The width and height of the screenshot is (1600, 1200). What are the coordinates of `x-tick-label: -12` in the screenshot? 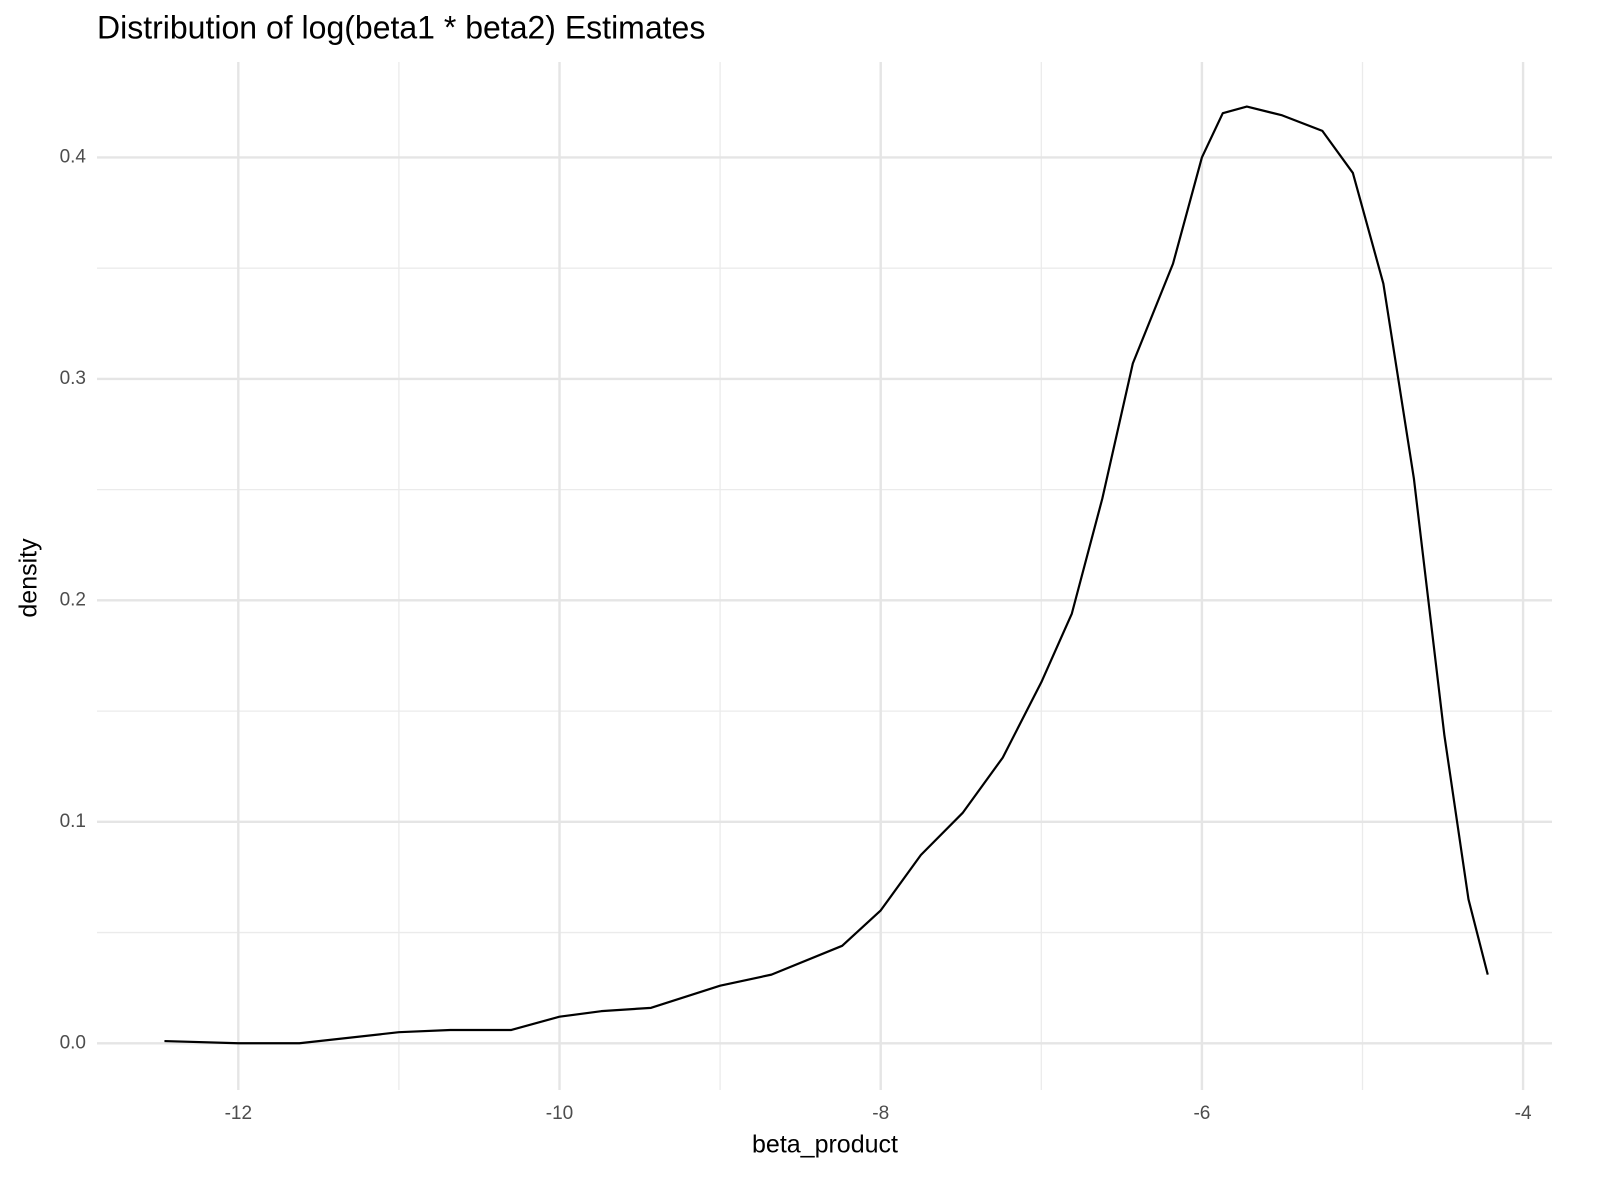 It's located at (238, 1113).